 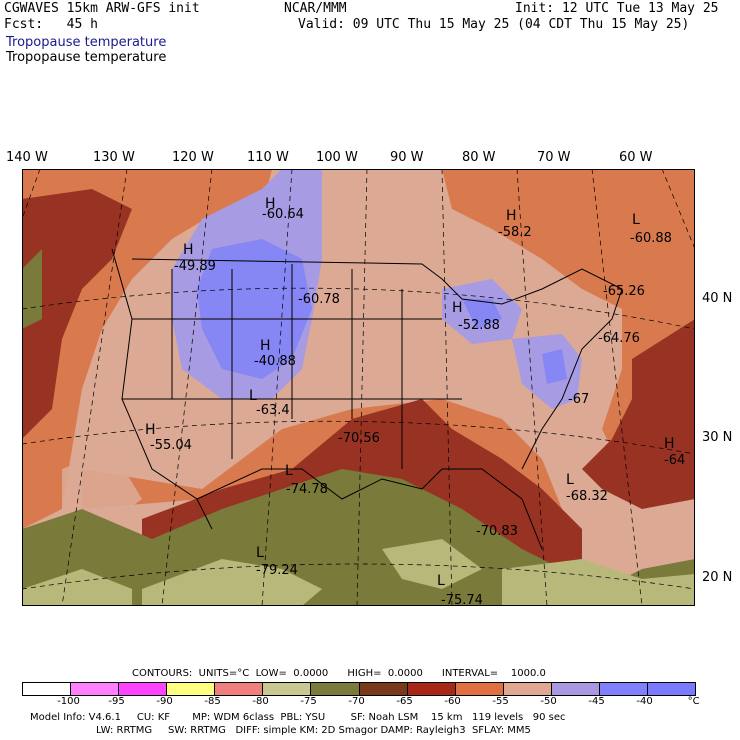 I want to click on field-brownred-west, so click(x=77, y=314).